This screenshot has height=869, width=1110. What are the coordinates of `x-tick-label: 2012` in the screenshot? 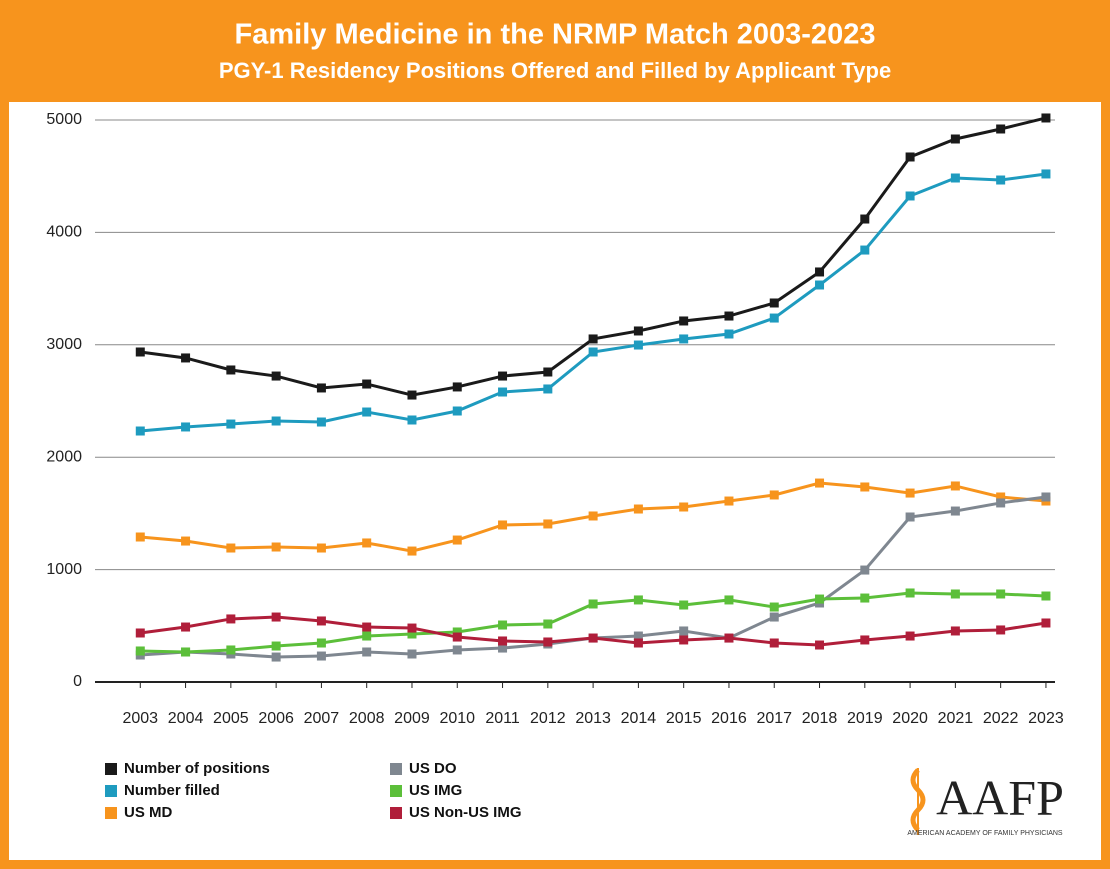 It's located at (548, 718).